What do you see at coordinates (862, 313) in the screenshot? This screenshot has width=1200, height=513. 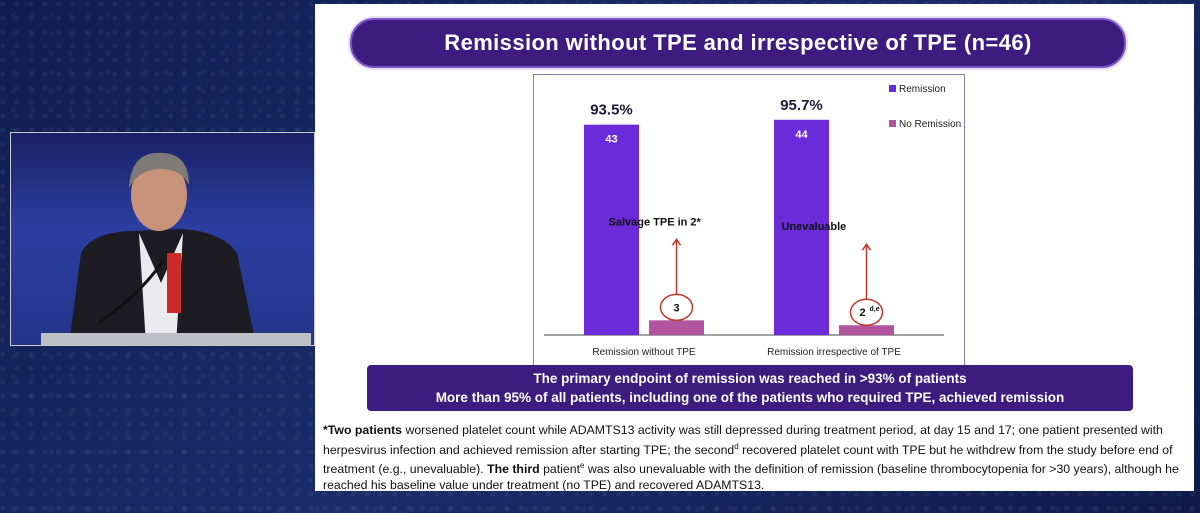 I see `no-remission-value-label: 2` at bounding box center [862, 313].